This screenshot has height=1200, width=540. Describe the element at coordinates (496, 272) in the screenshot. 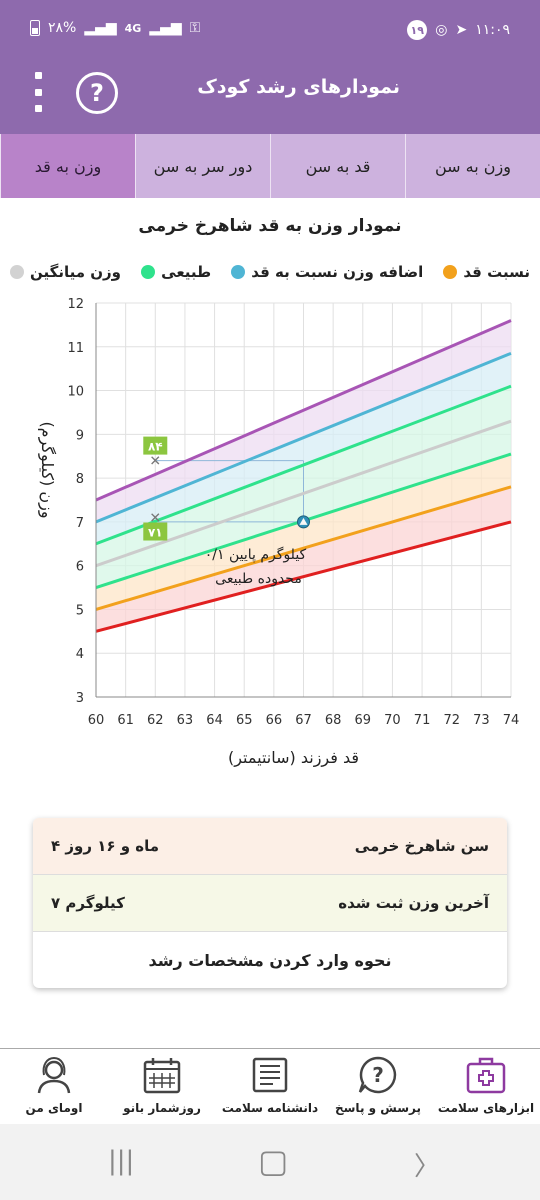

I see `legend-label: نسبت قد` at that location.